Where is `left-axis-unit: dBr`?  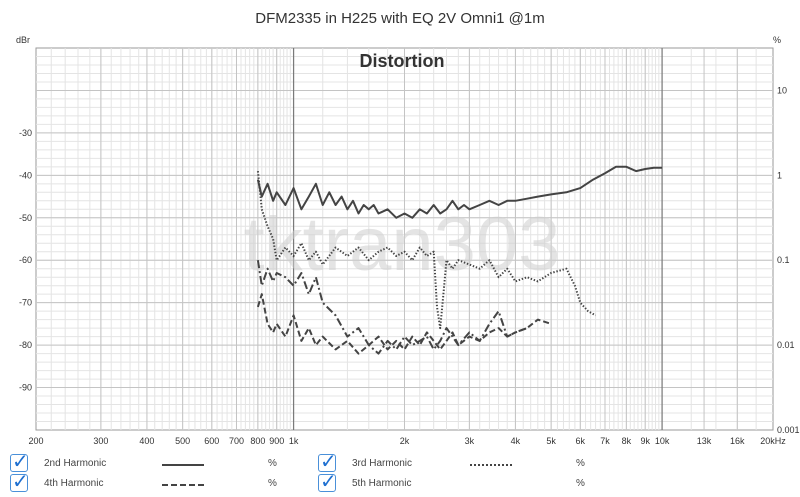 left-axis-unit: dBr is located at coordinates (23, 40).